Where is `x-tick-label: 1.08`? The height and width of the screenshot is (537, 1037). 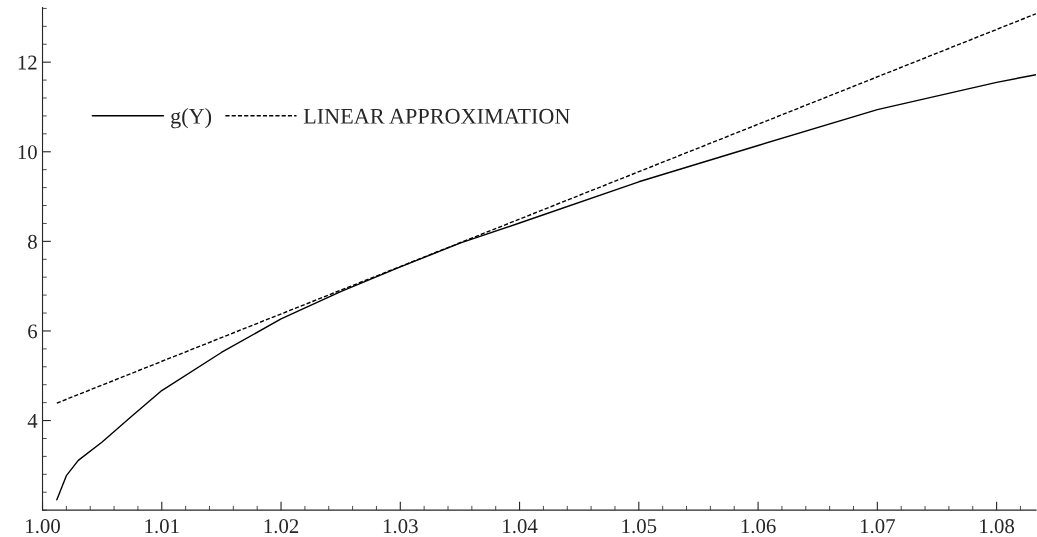
x-tick-label: 1.08 is located at coordinates (997, 526).